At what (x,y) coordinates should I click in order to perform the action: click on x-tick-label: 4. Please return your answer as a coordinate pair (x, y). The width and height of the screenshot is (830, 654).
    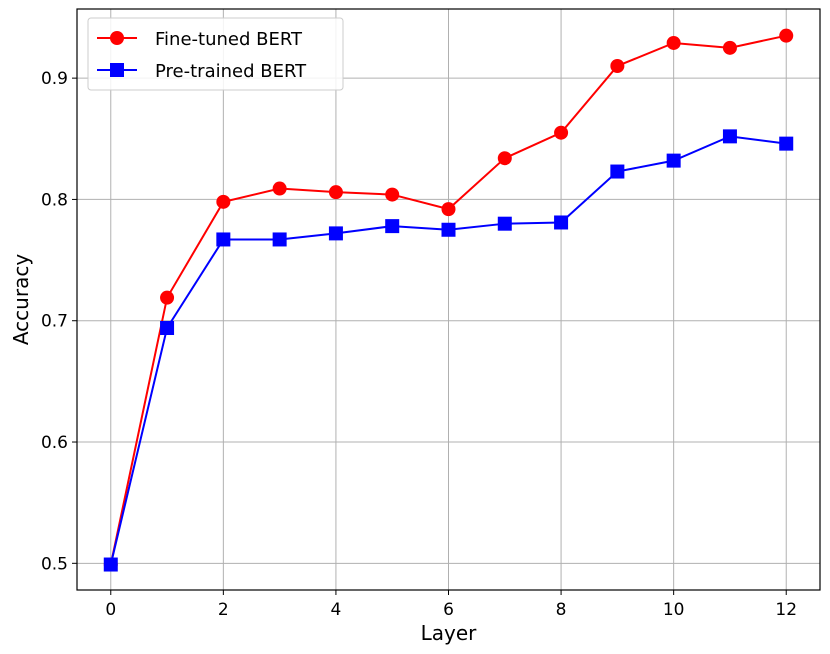
    Looking at the image, I should click on (336, 610).